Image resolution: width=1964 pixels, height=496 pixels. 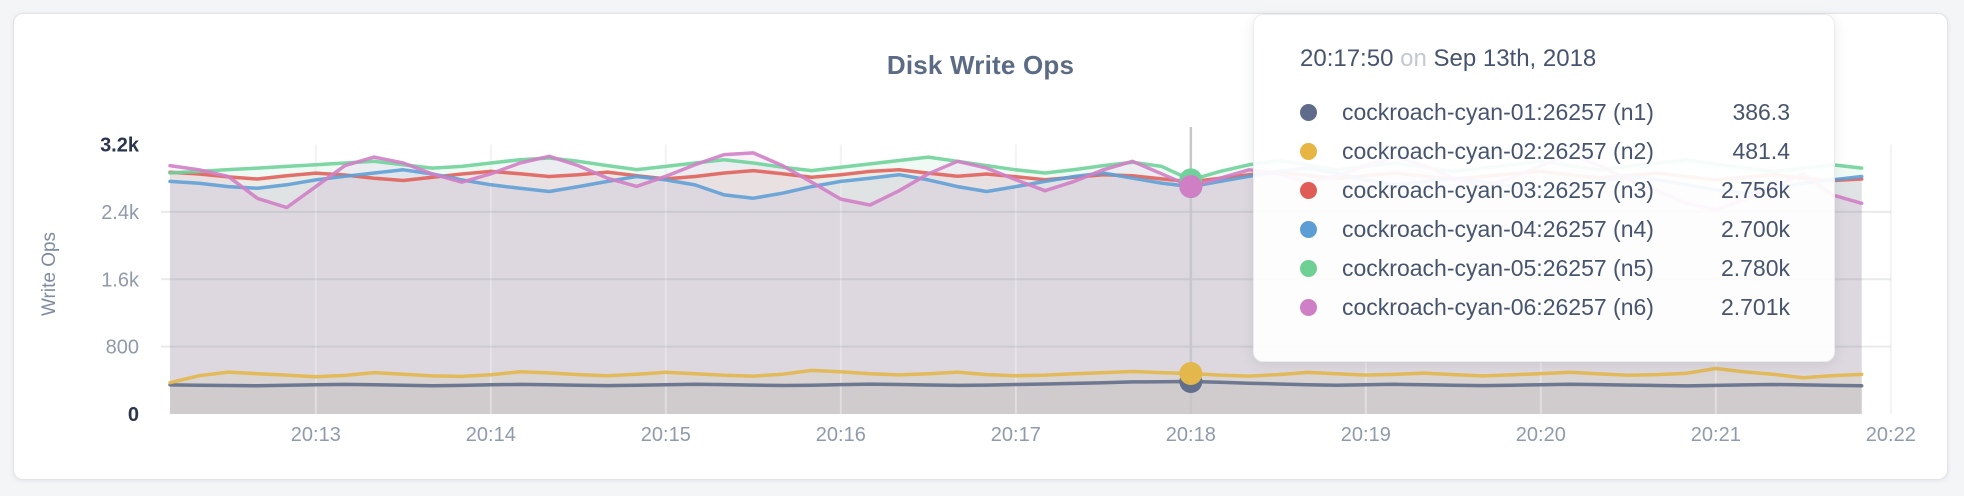 What do you see at coordinates (1716, 435) in the screenshot?
I see `x-tick-label: 20:21` at bounding box center [1716, 435].